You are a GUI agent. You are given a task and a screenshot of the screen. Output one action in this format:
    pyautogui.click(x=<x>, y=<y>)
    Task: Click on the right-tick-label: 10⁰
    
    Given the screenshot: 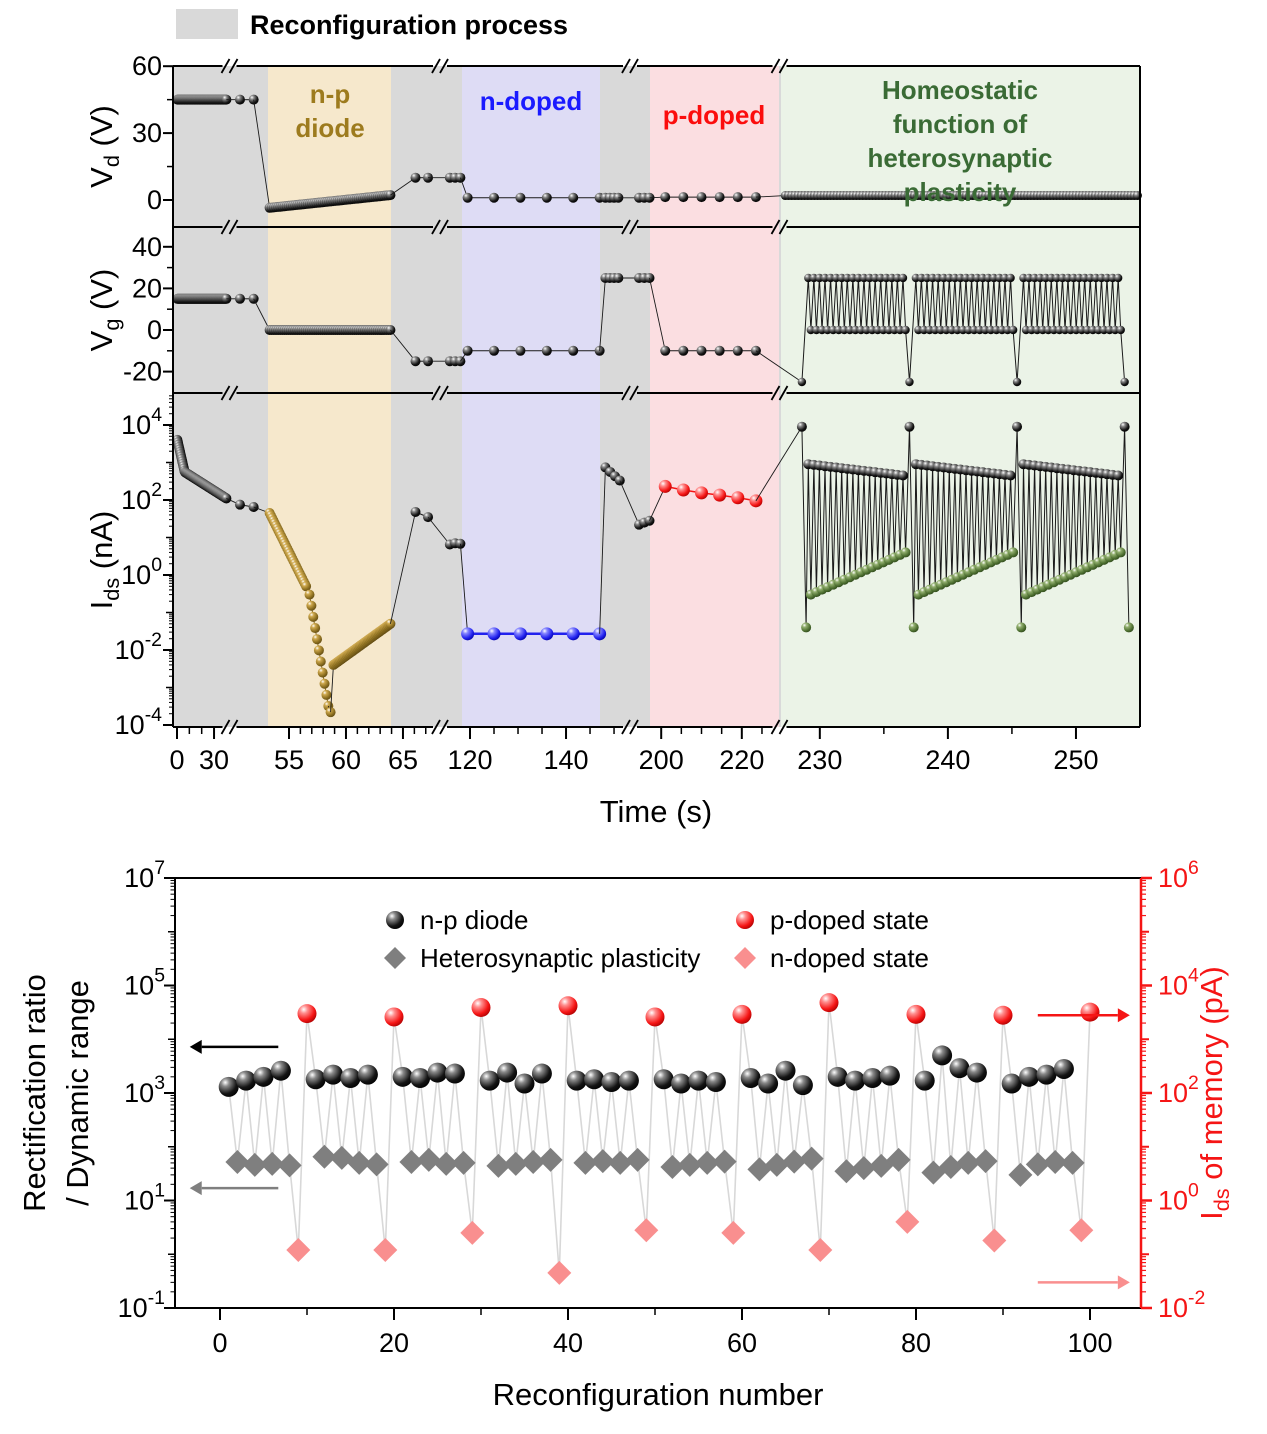 What is the action you would take?
    pyautogui.click(x=1178, y=1198)
    